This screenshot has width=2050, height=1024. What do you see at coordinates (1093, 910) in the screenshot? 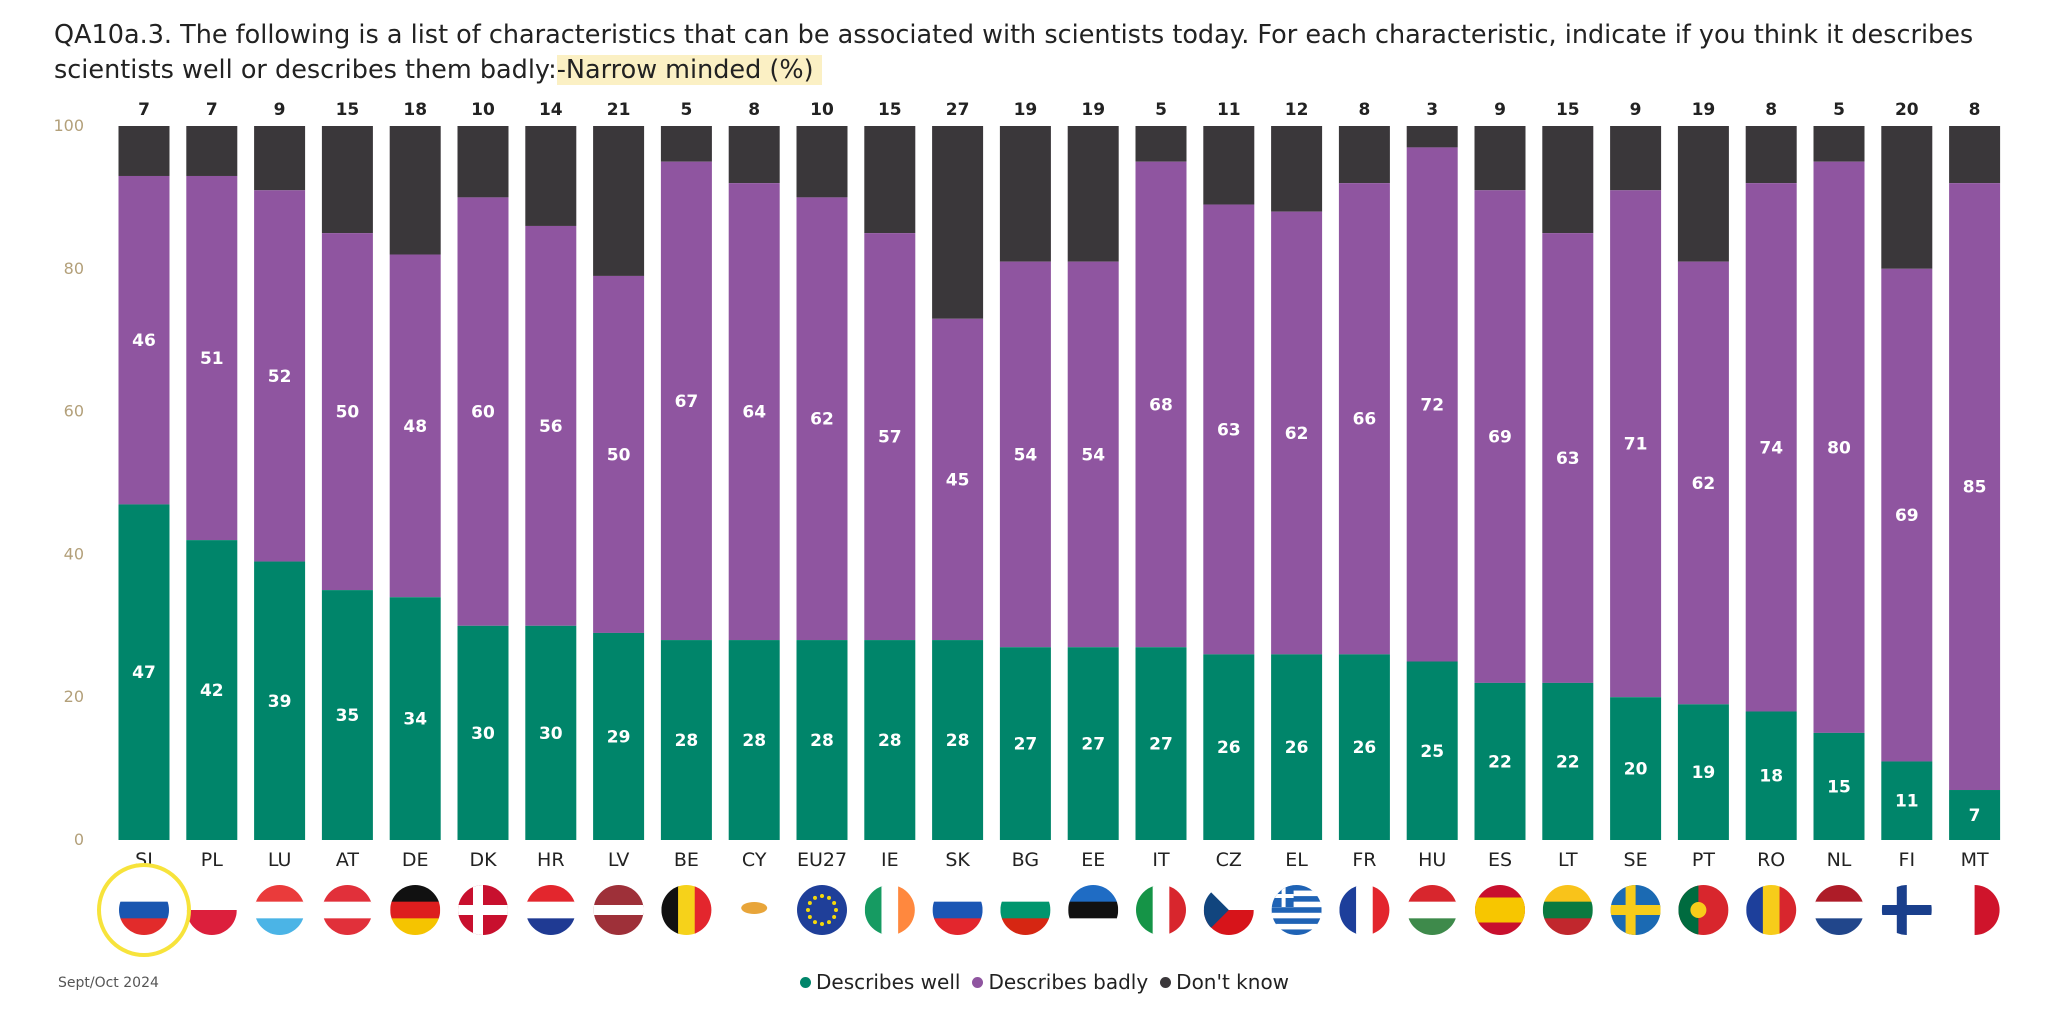
I see `flag-ee-icon` at bounding box center [1093, 910].